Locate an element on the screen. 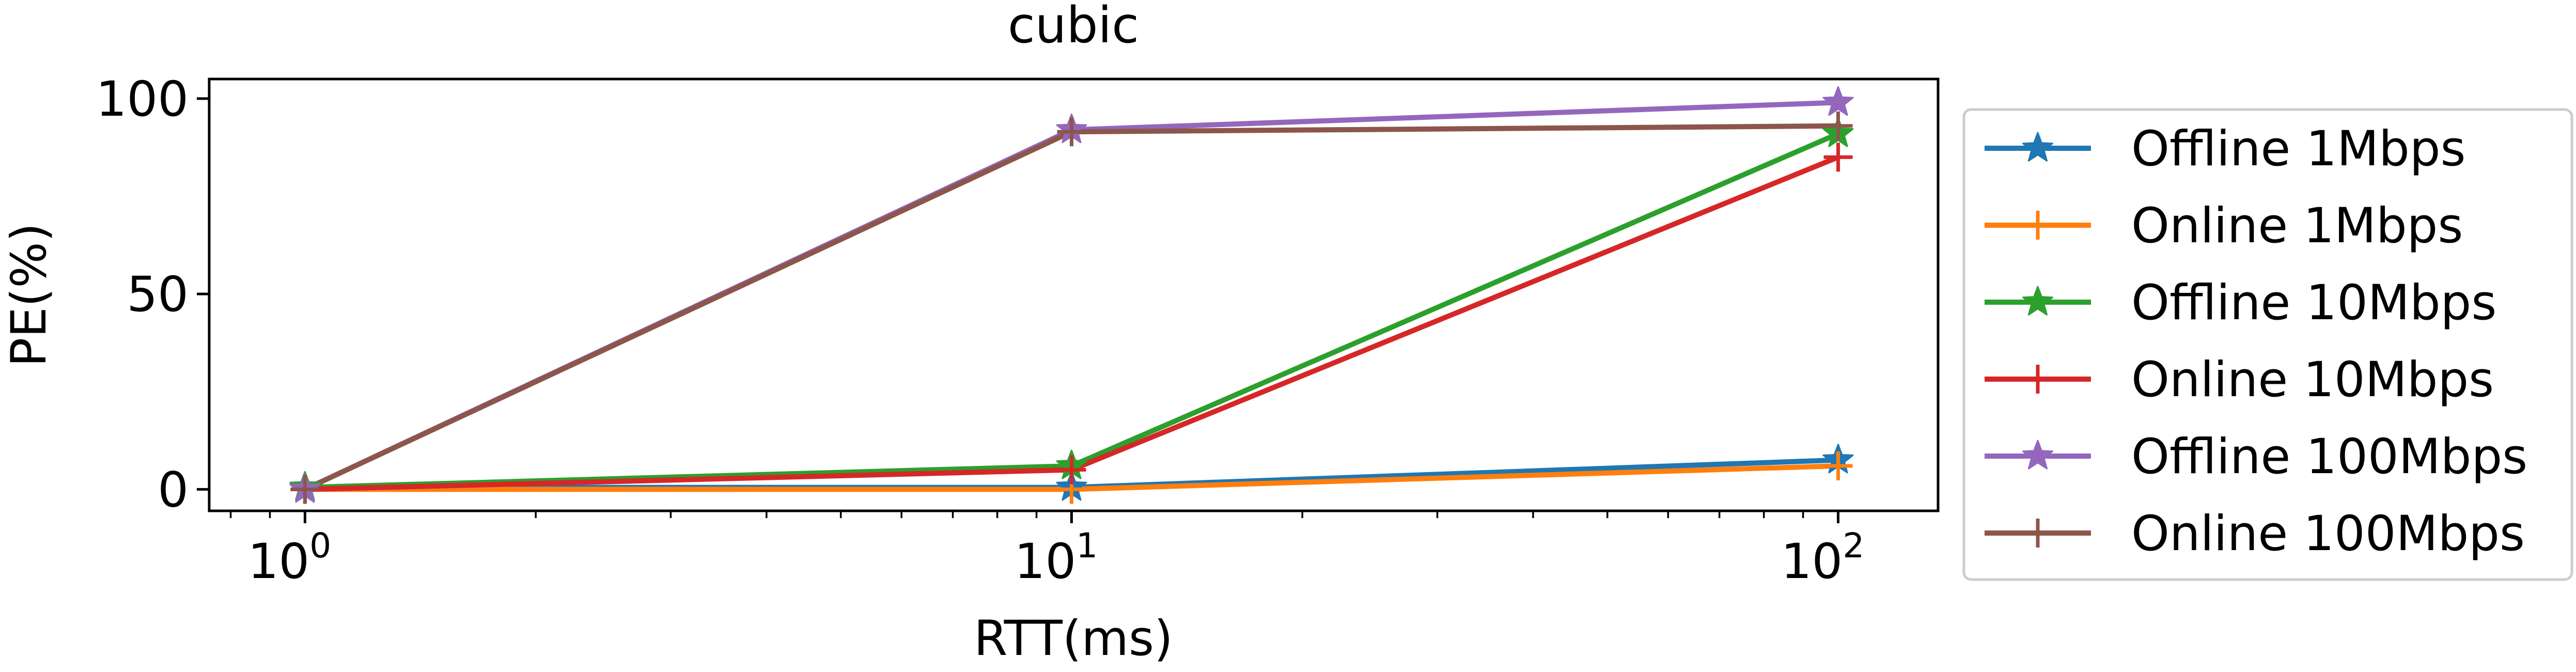 The width and height of the screenshot is (2576, 672). legend-item: Online 10Mbps is located at coordinates (2239, 380).